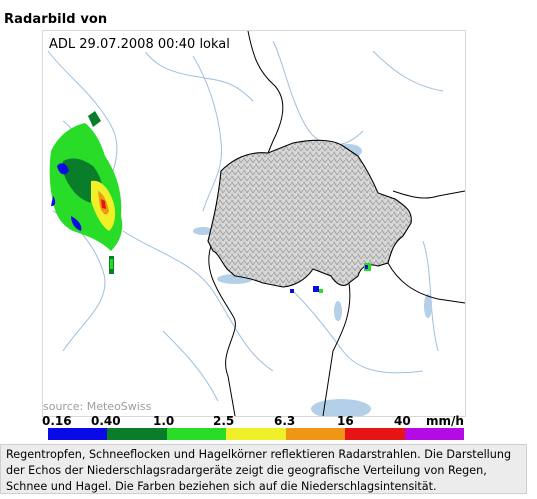 The height and width of the screenshot is (499, 537). I want to click on intensity-scale-labels: 0.16 0.40 1.0 2.5 6.3 16 40 mm/h, so click(268, 421).